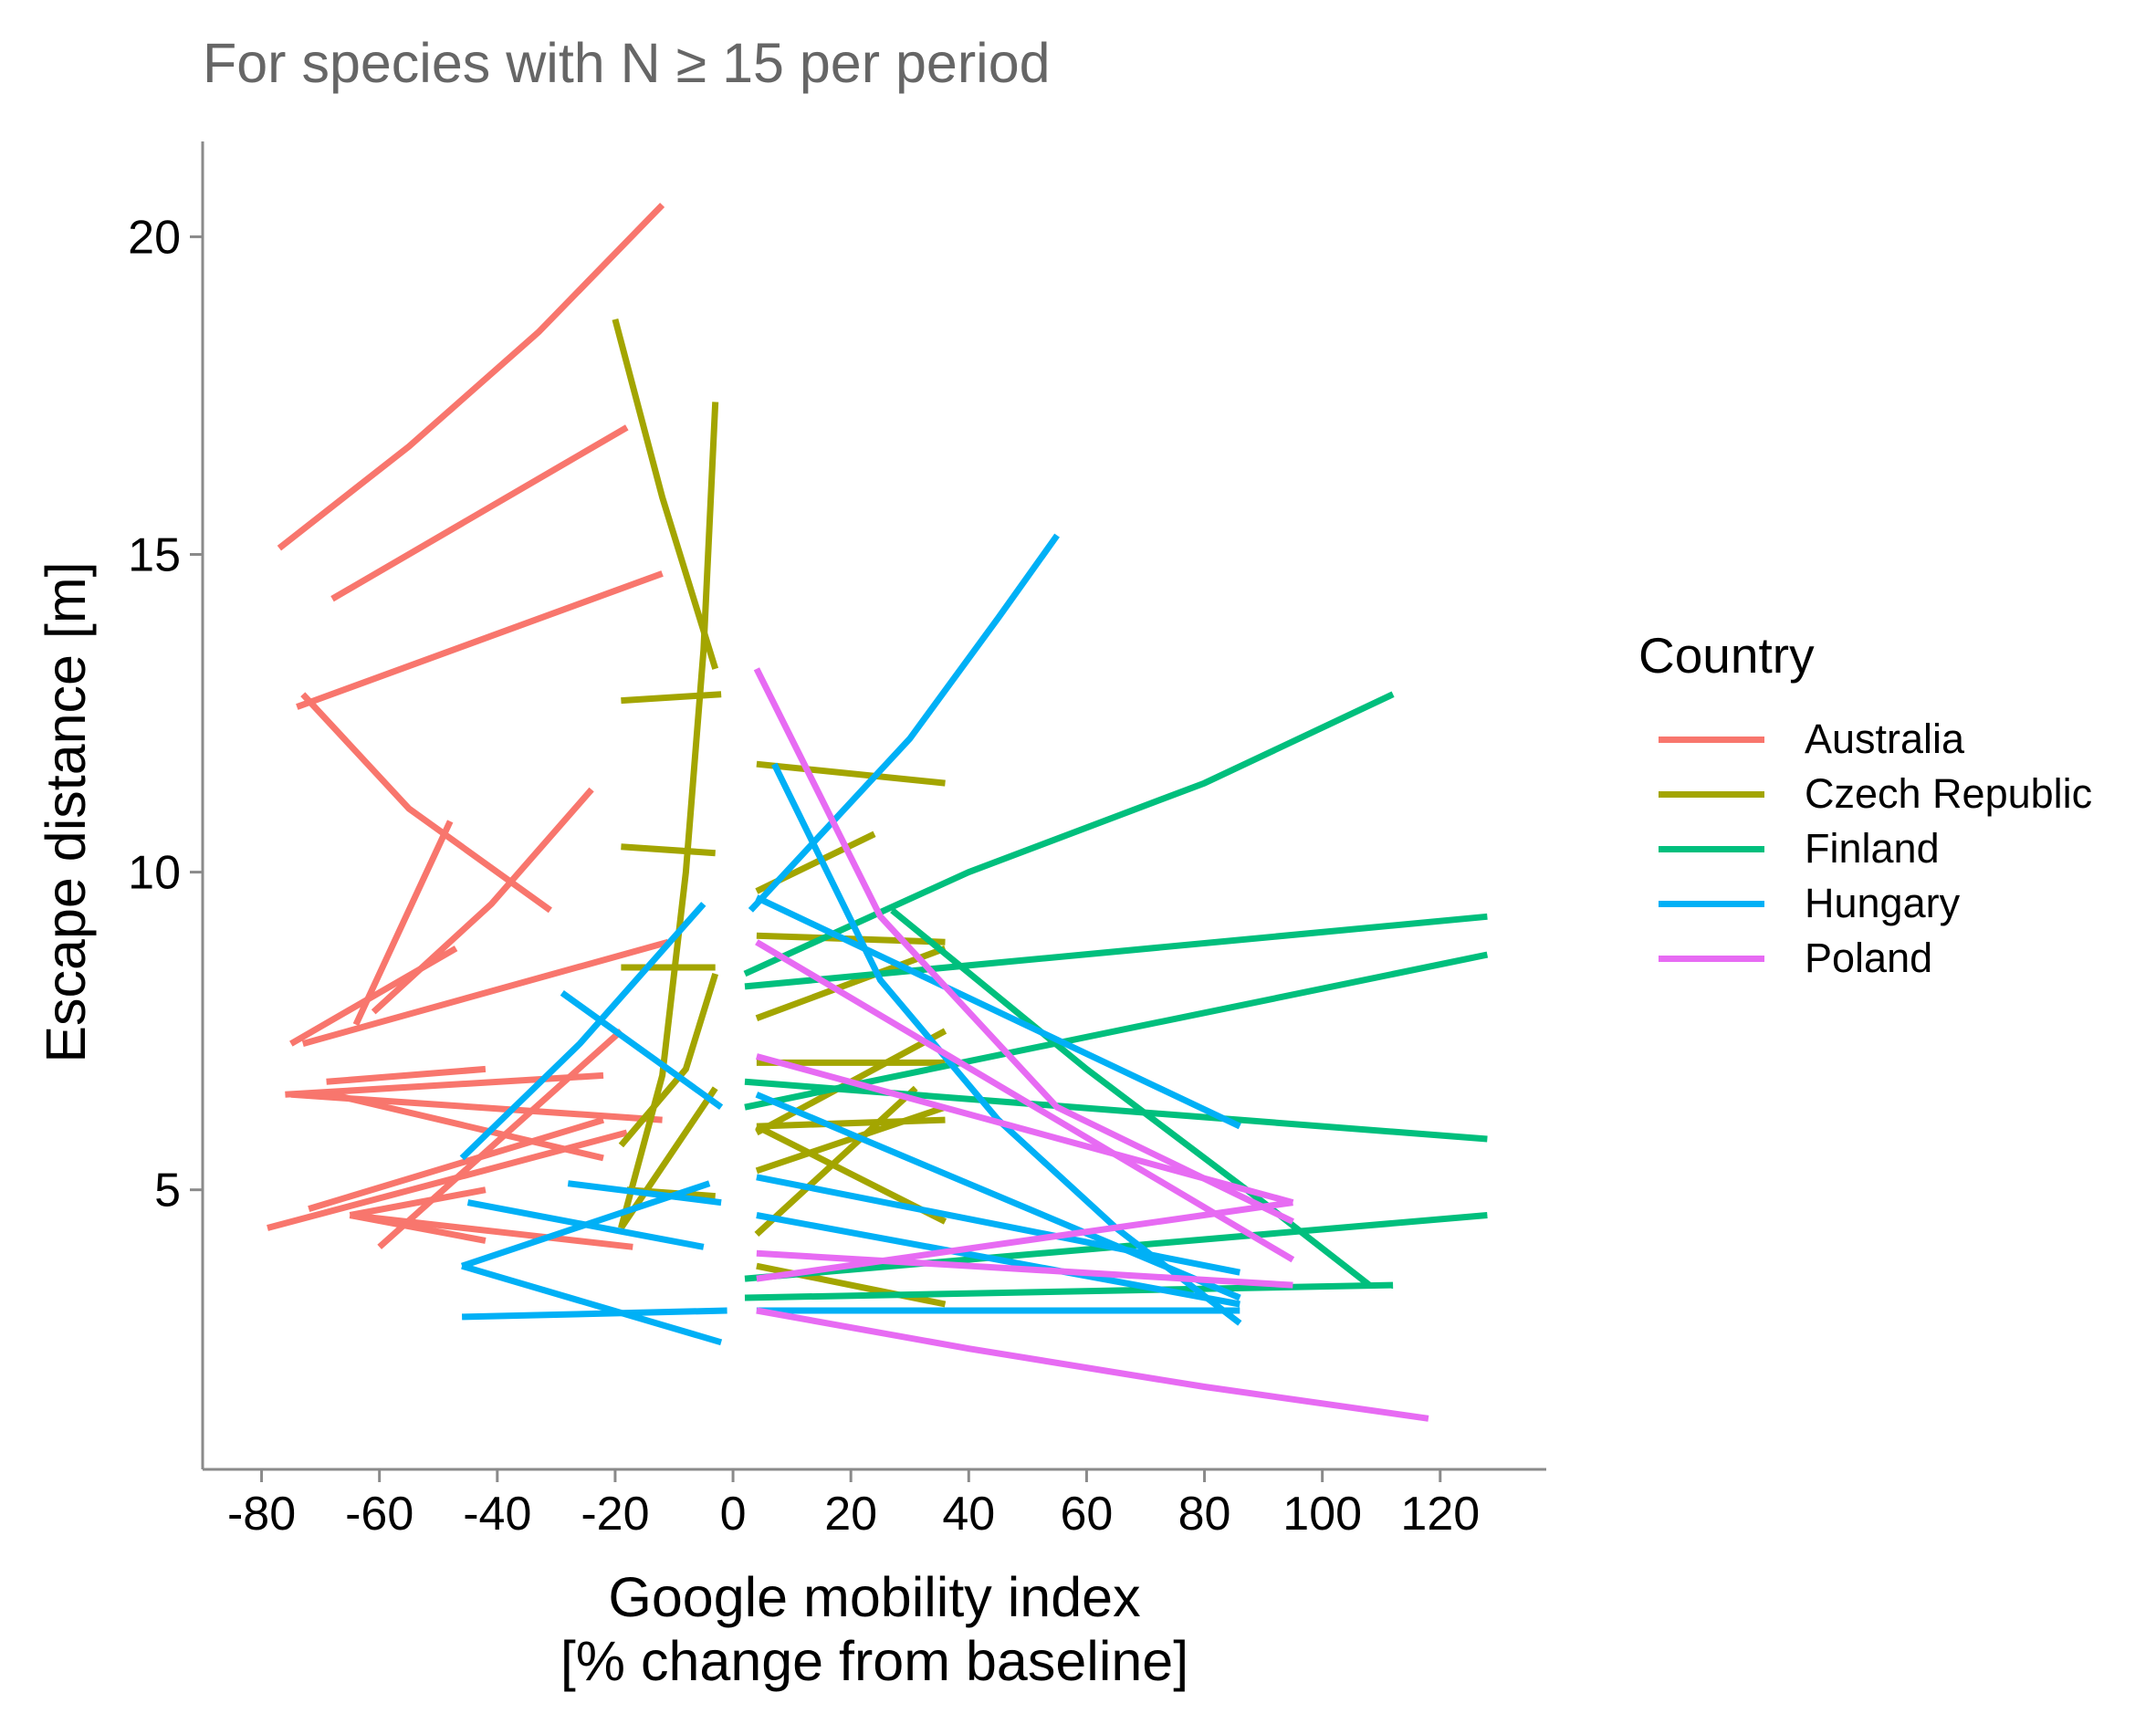 Image resolution: width=2156 pixels, height=1724 pixels. Describe the element at coordinates (969, 1514) in the screenshot. I see `x-tick-label: 40` at that location.